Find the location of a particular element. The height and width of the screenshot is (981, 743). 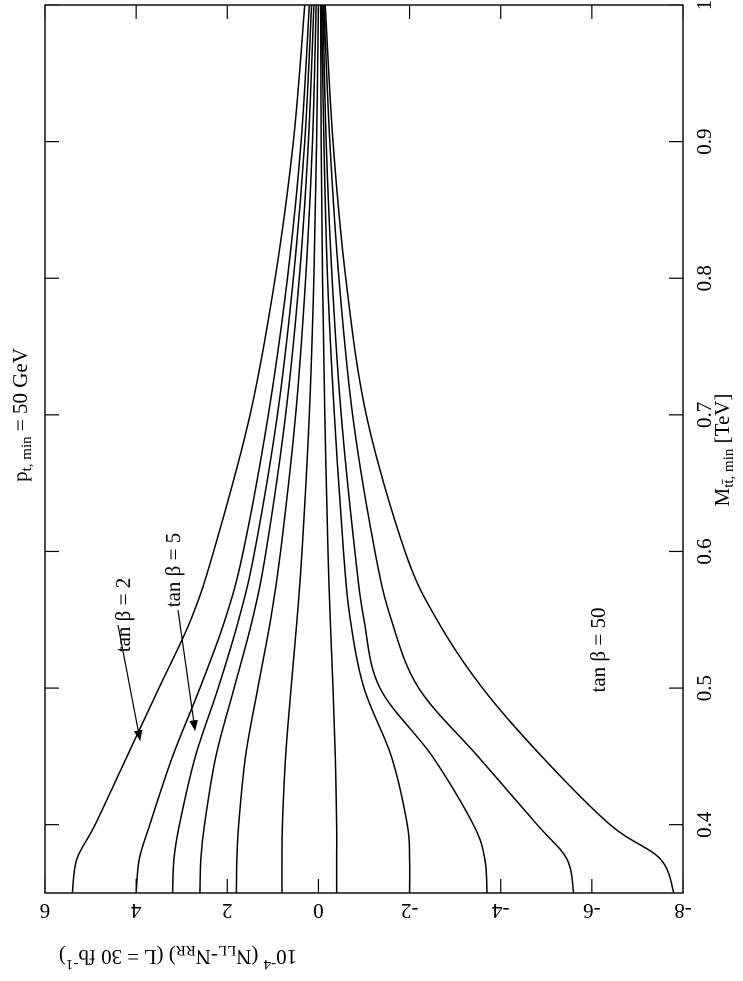

y-axis-label: 10-4 (NLL-NRR) (L = 30 fb-1) is located at coordinates (178, 957).